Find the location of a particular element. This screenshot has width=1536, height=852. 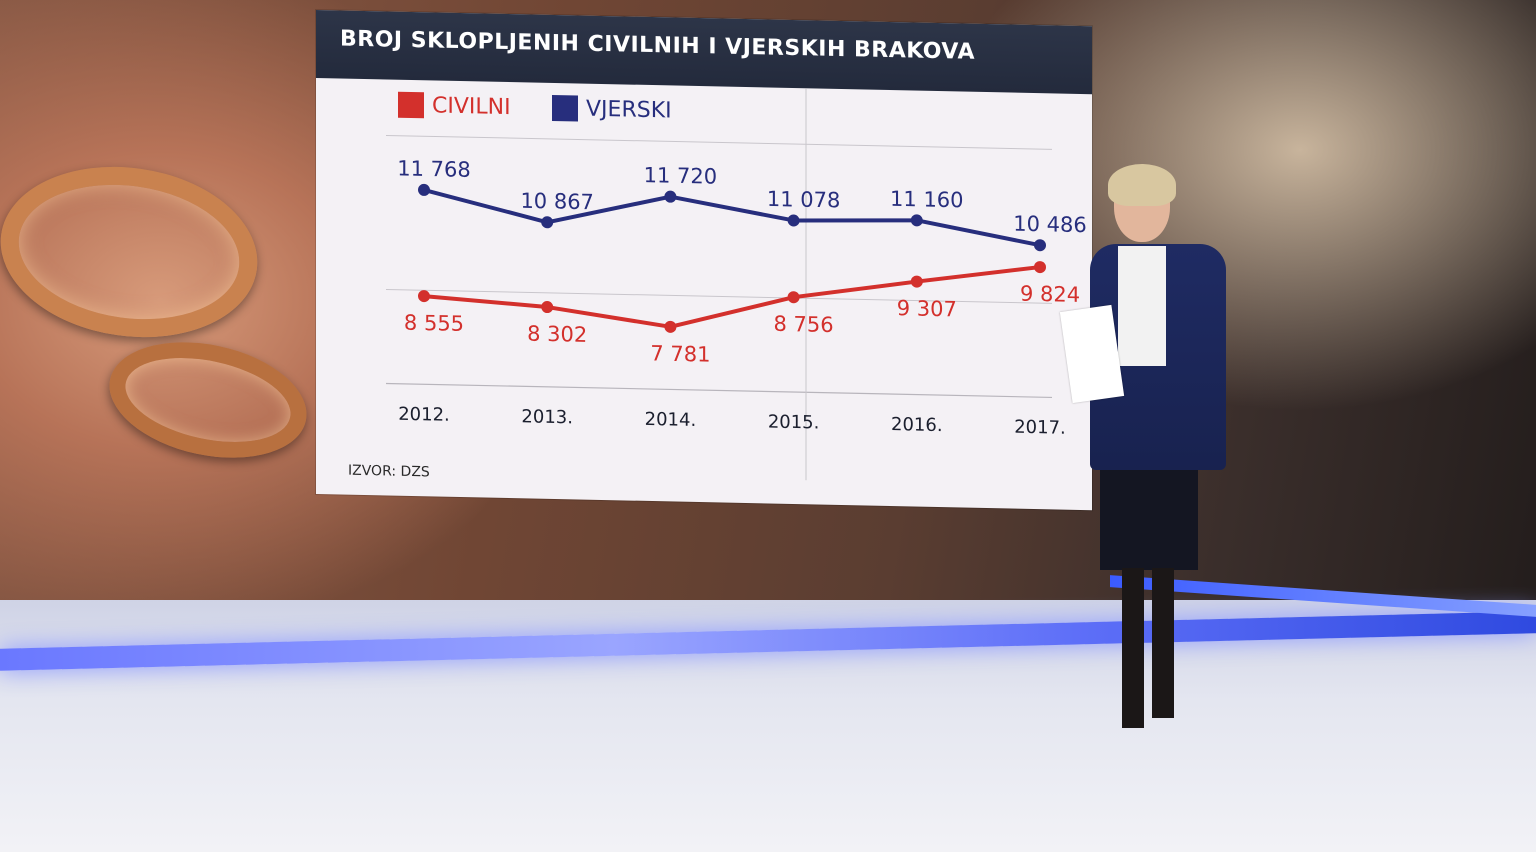

data-label: 9 824 is located at coordinates (1050, 294).